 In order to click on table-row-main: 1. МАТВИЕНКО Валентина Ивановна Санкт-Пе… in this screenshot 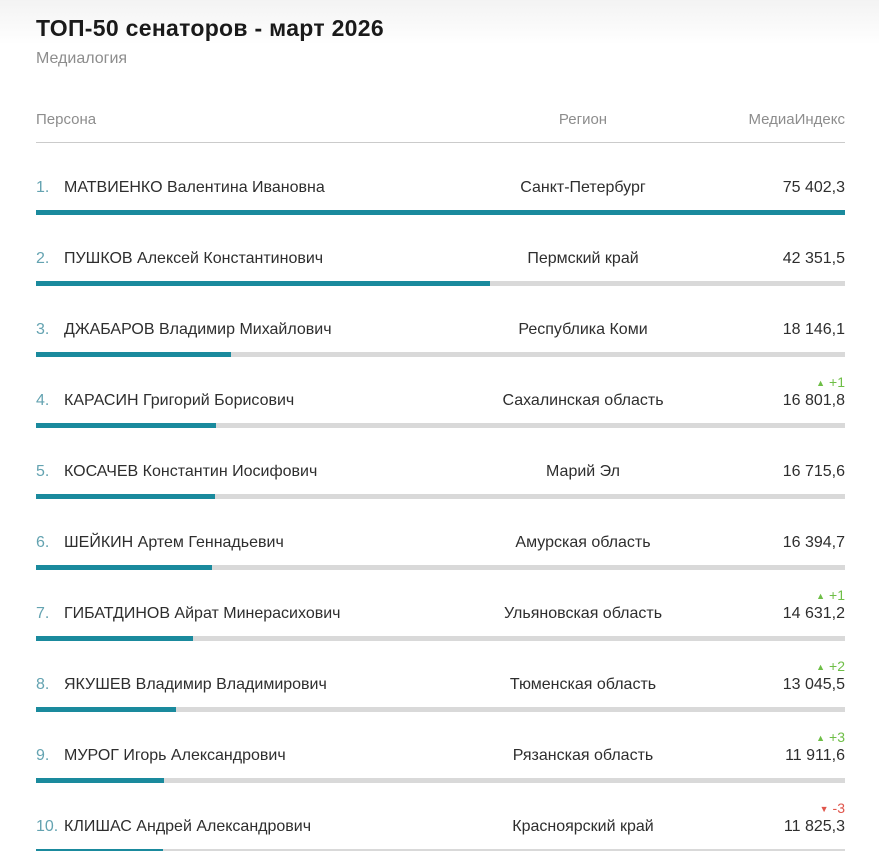, I will do `click(440, 181)`.